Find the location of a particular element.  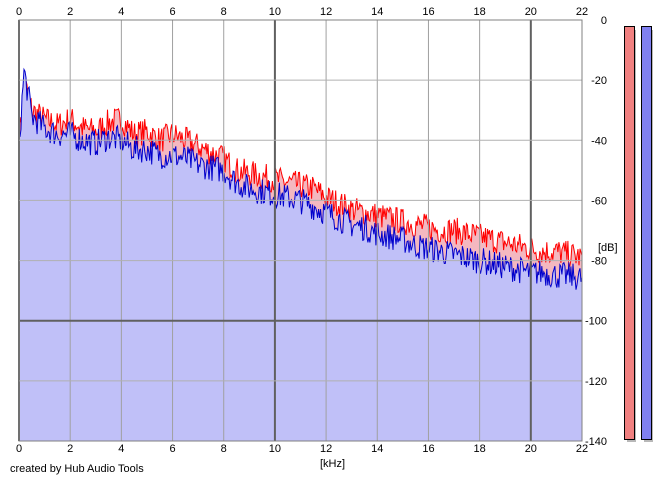

y-tick-label: -120 is located at coordinates (596, 382).